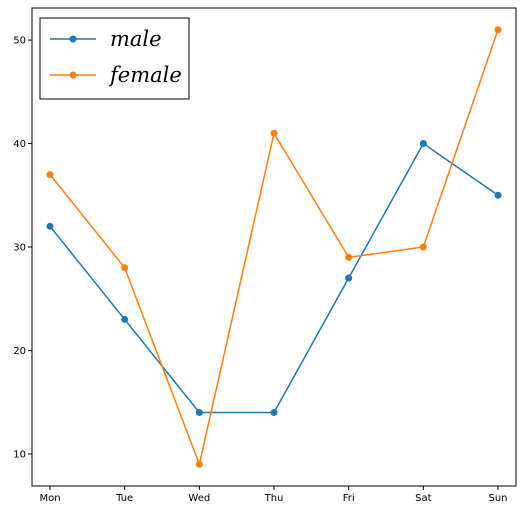  I want to click on y-axis-ticks: 10 20 30 40 50, so click(22, 248).